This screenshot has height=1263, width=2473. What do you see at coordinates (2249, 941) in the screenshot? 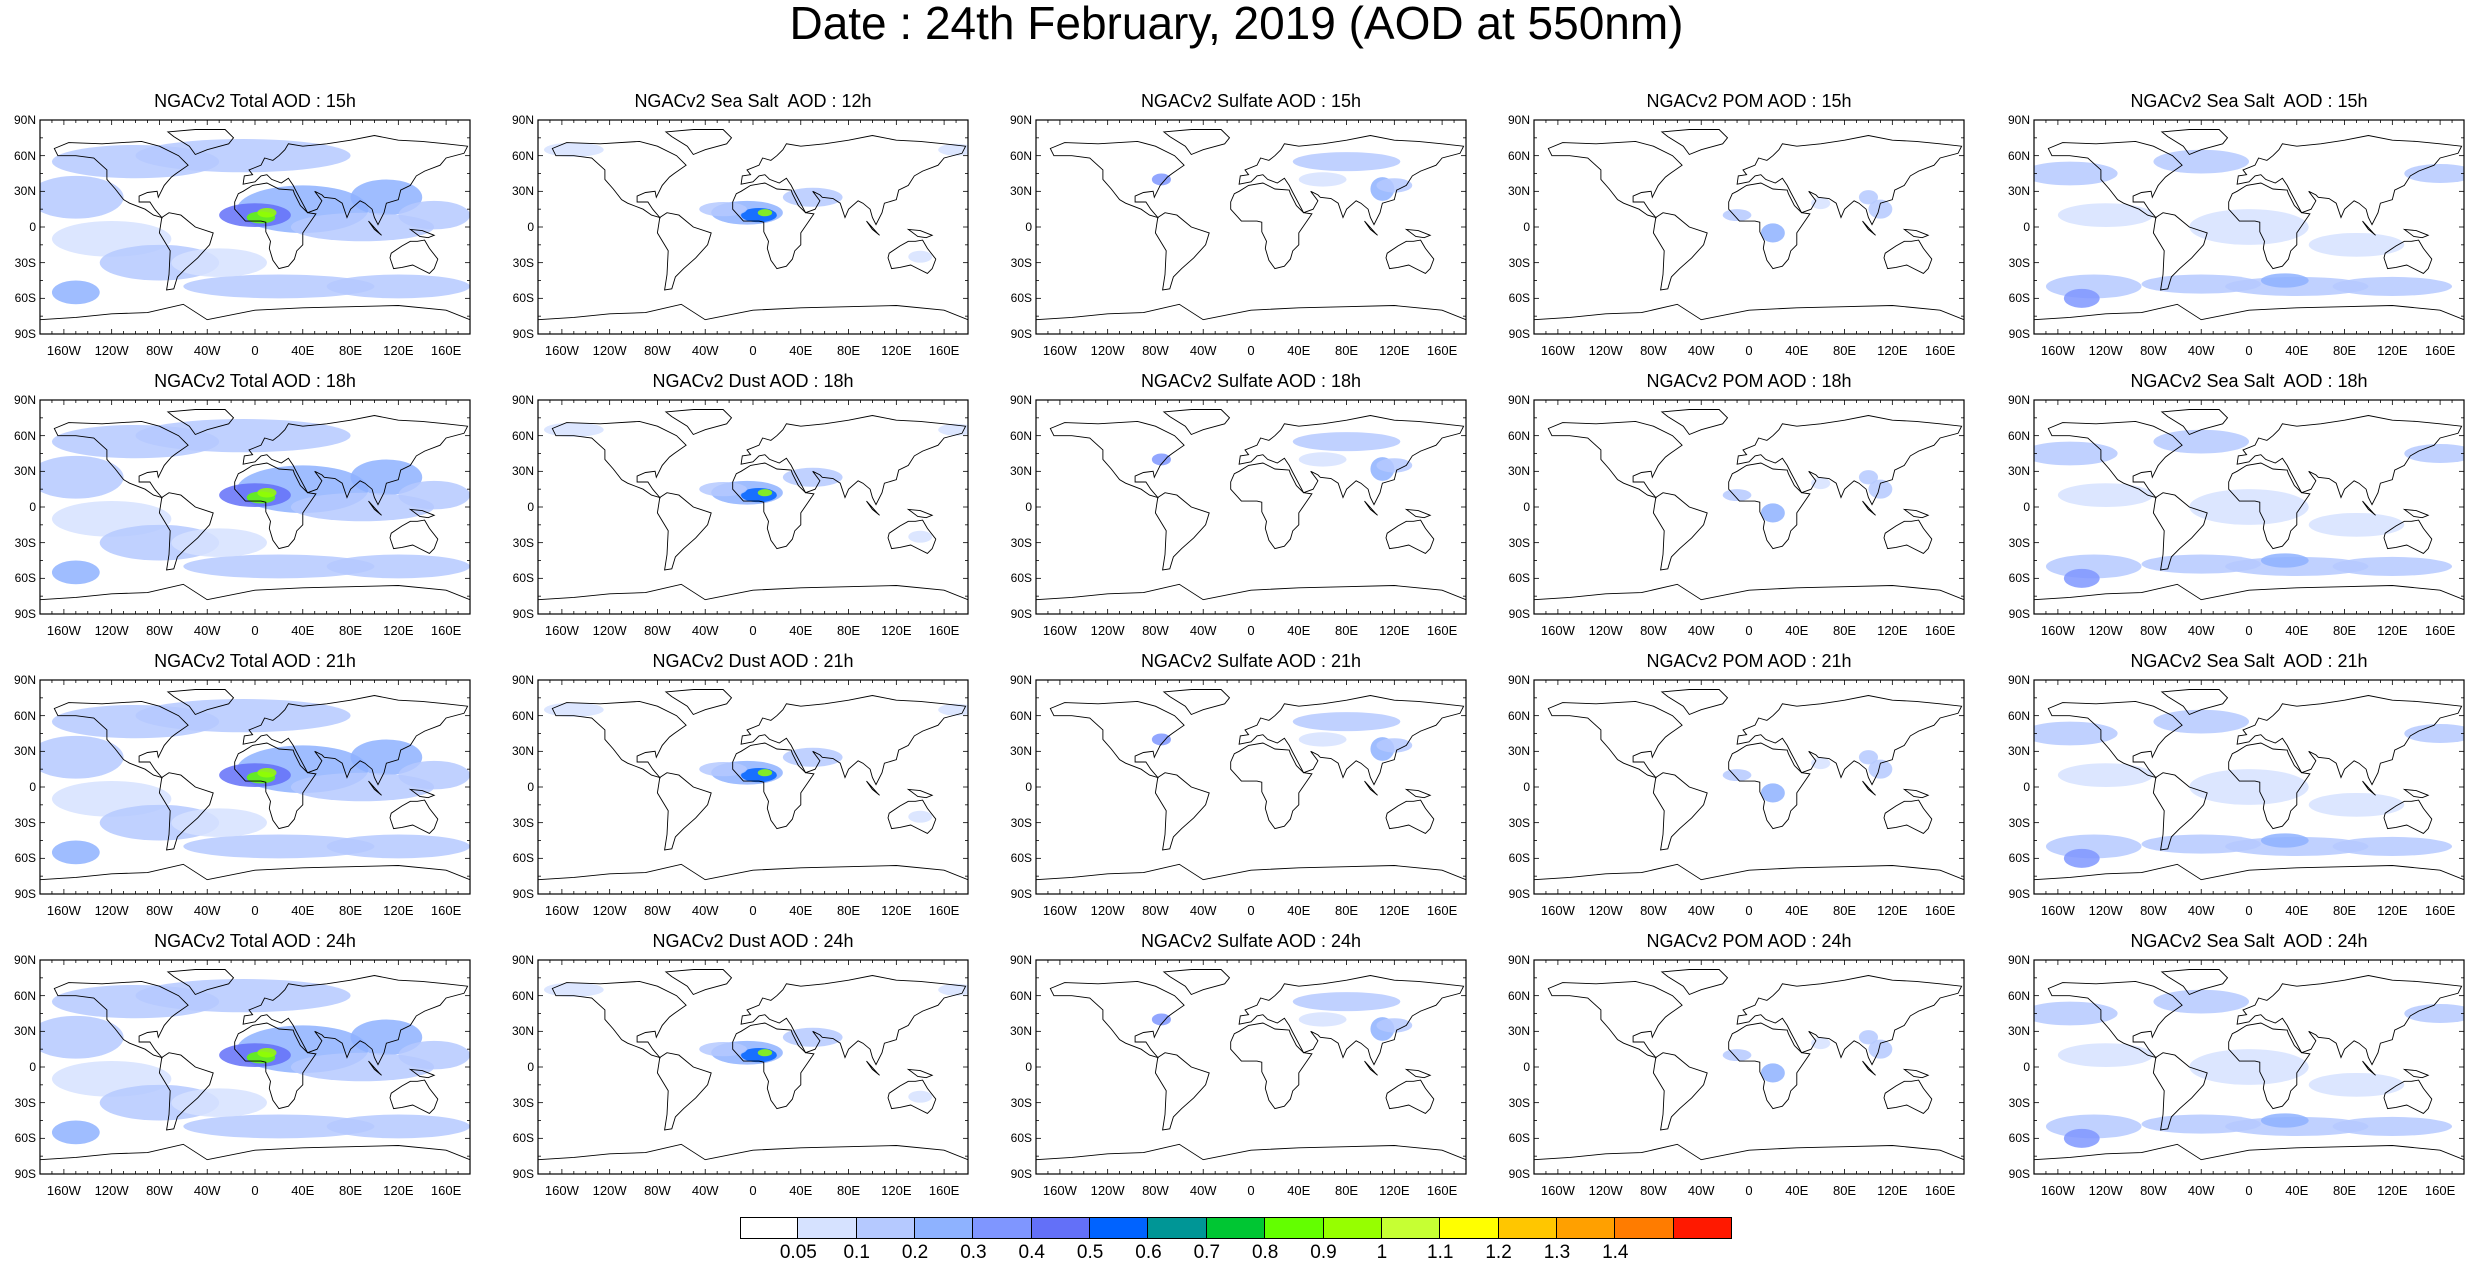
I see `panel-title: NGACv2 Sea Salt AOD : 24h` at bounding box center [2249, 941].